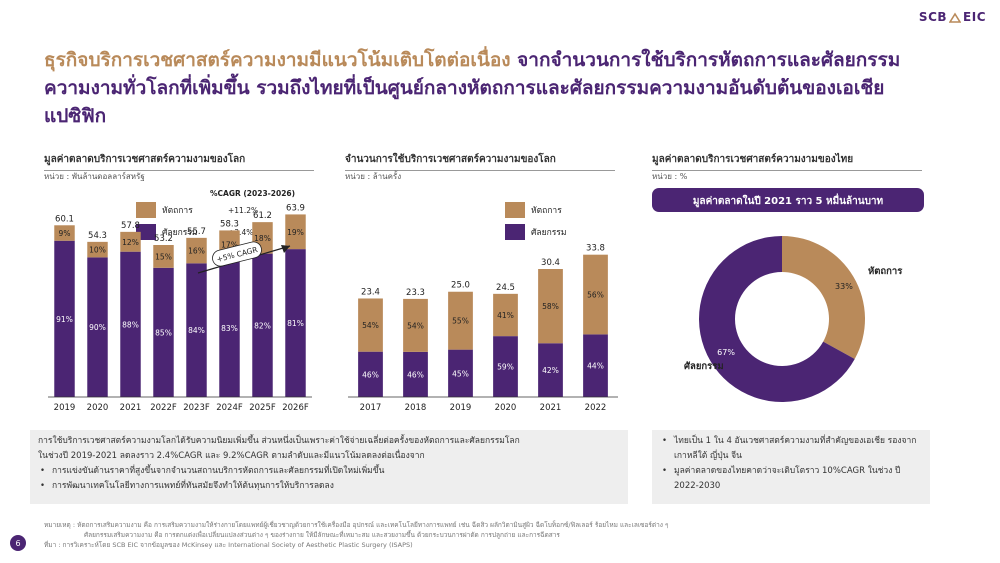 The image size is (1000, 563). I want to click on total-label: 33.8, so click(595, 249).